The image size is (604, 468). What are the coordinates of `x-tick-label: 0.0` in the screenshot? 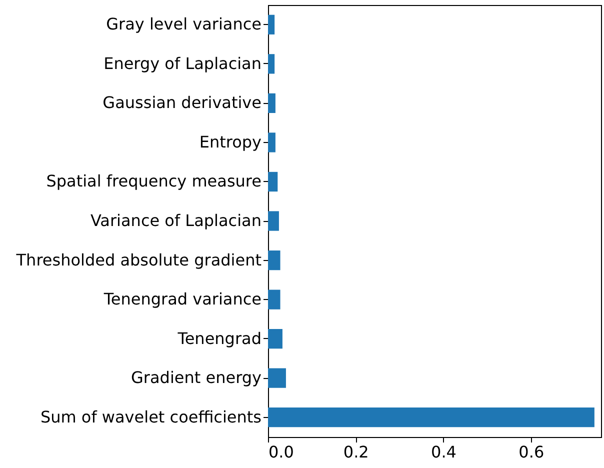 It's located at (281, 452).